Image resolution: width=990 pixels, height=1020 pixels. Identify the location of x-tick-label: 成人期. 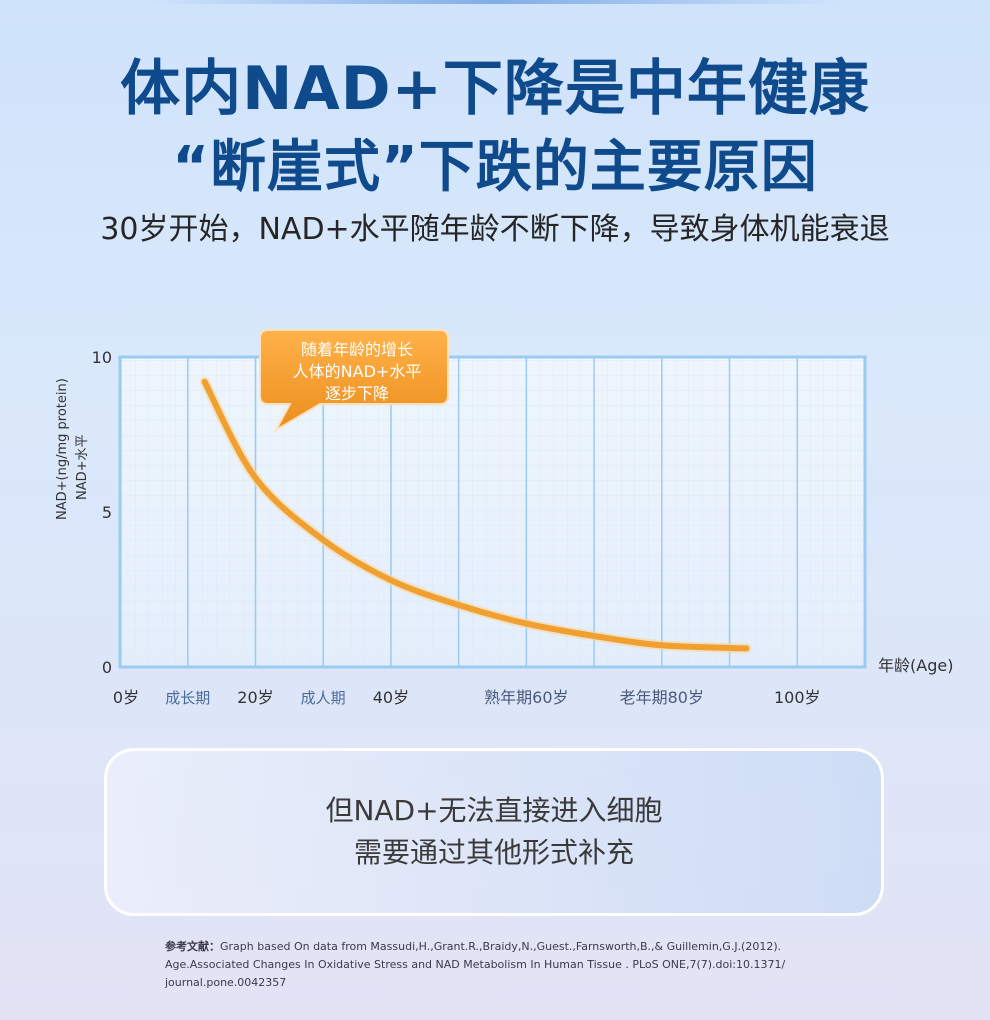
(323, 698).